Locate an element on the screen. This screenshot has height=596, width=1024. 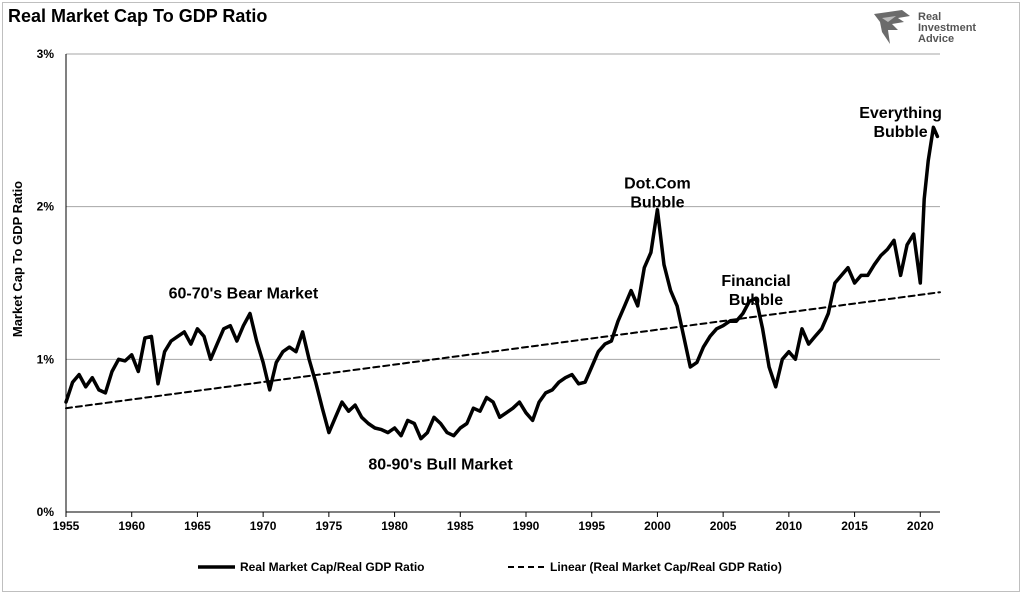
x-tick-label: 2010 is located at coordinates (789, 526).